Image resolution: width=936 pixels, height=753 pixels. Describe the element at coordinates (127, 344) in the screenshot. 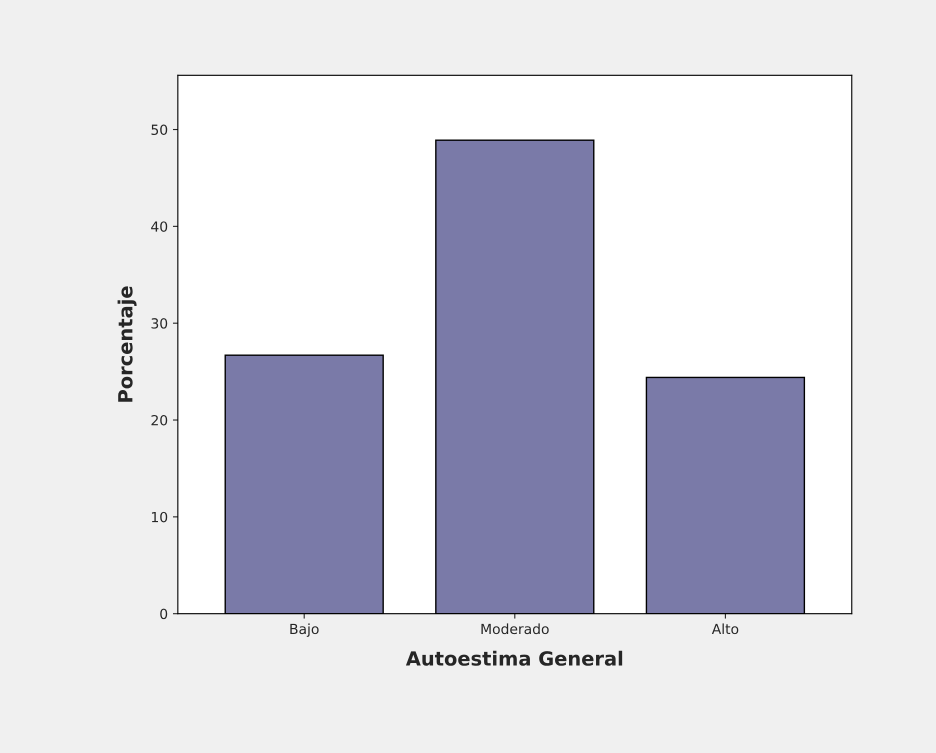

I see `y-axis-title: Porcentaje` at that location.